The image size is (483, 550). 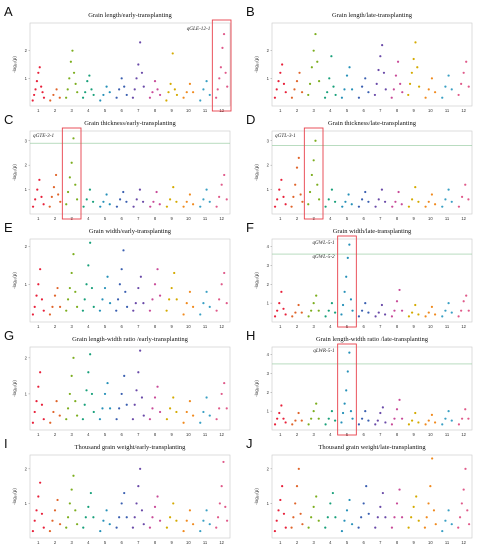 I want to click on x-tick-label: 2, so click(x=55, y=326).